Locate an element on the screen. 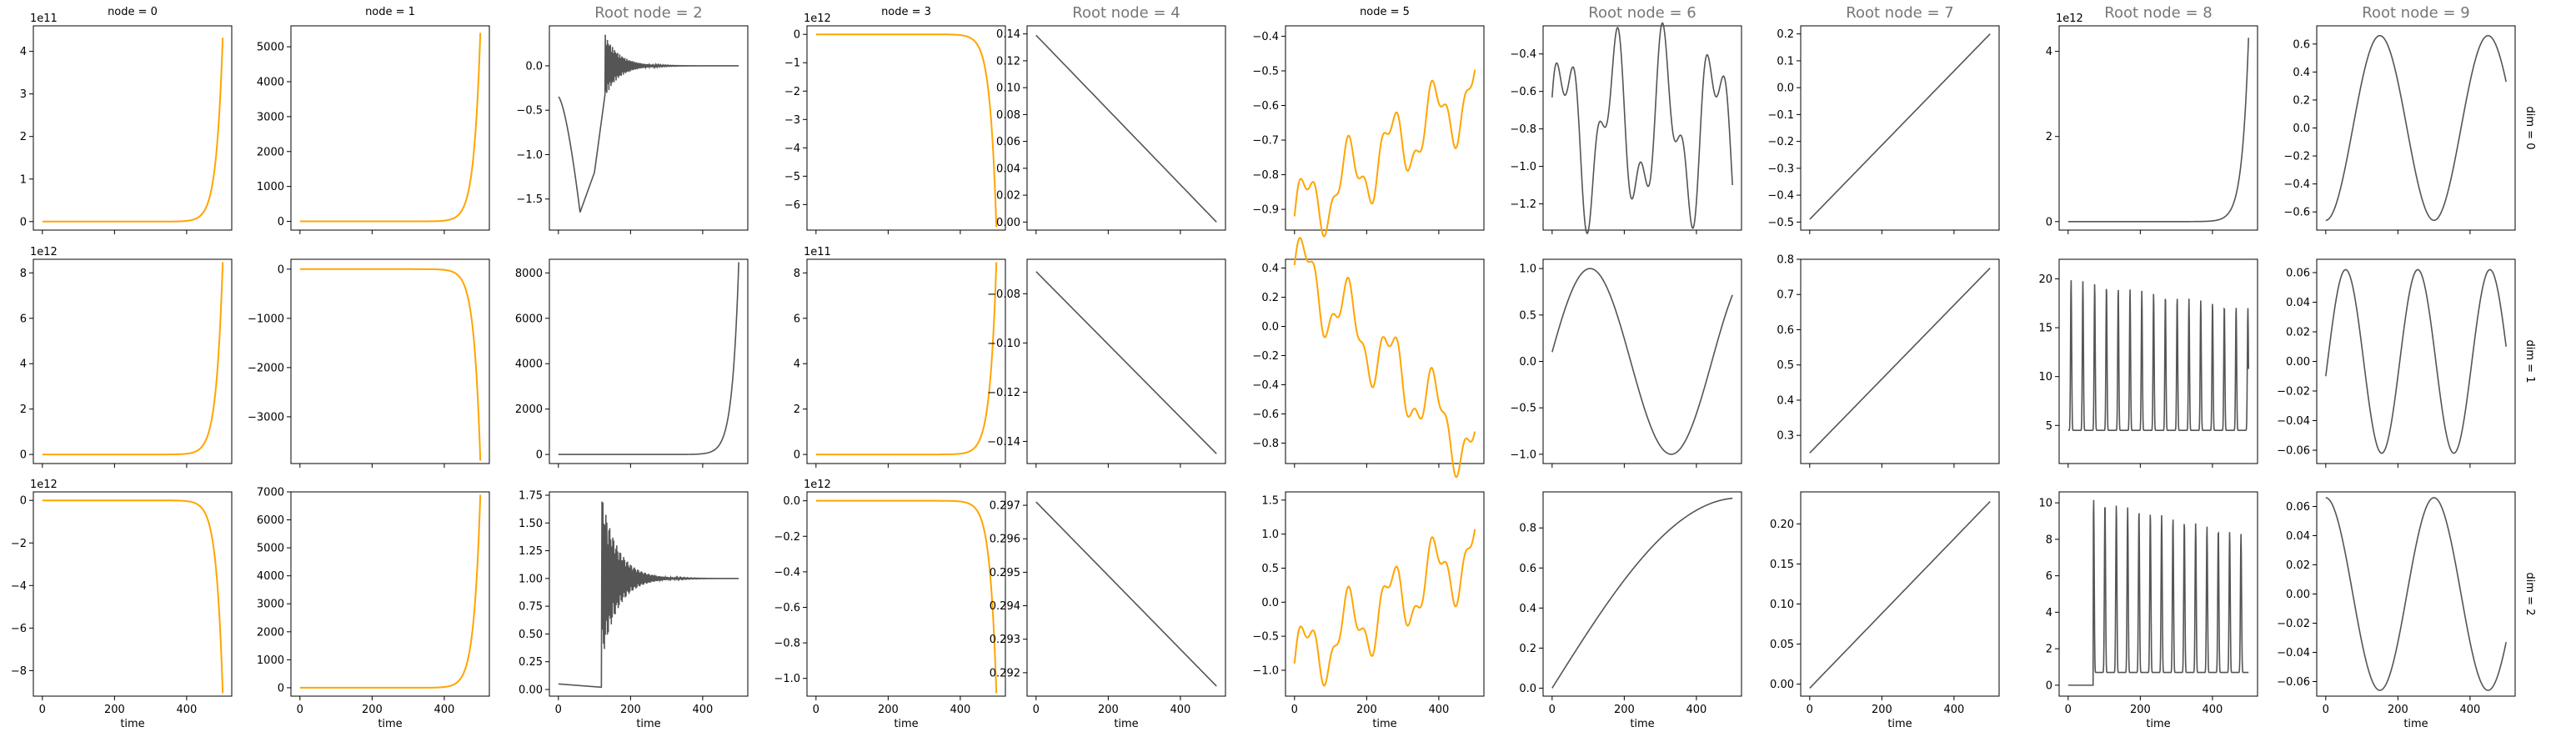 The height and width of the screenshot is (742, 2576). subplot-1-6: −1.0 −0.5 0.0 0.5 1.0 is located at coordinates (1626, 363).